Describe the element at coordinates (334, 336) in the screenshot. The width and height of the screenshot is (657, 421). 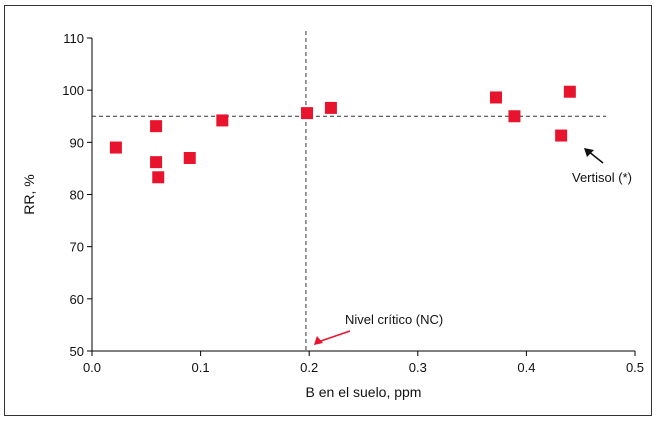
I see `annotation-arrow-line` at that location.